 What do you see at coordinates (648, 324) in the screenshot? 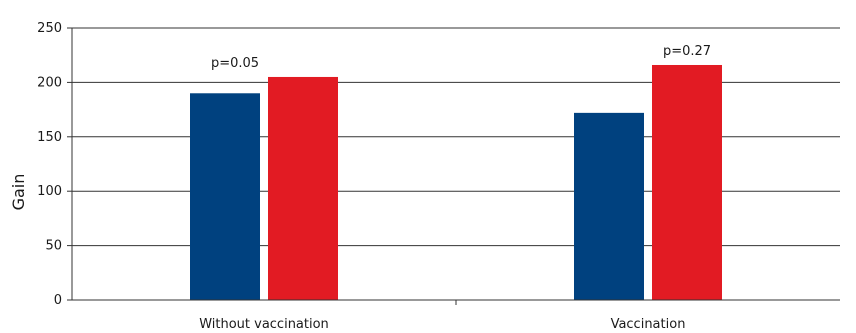
I see `x-category-label: Vaccination` at bounding box center [648, 324].